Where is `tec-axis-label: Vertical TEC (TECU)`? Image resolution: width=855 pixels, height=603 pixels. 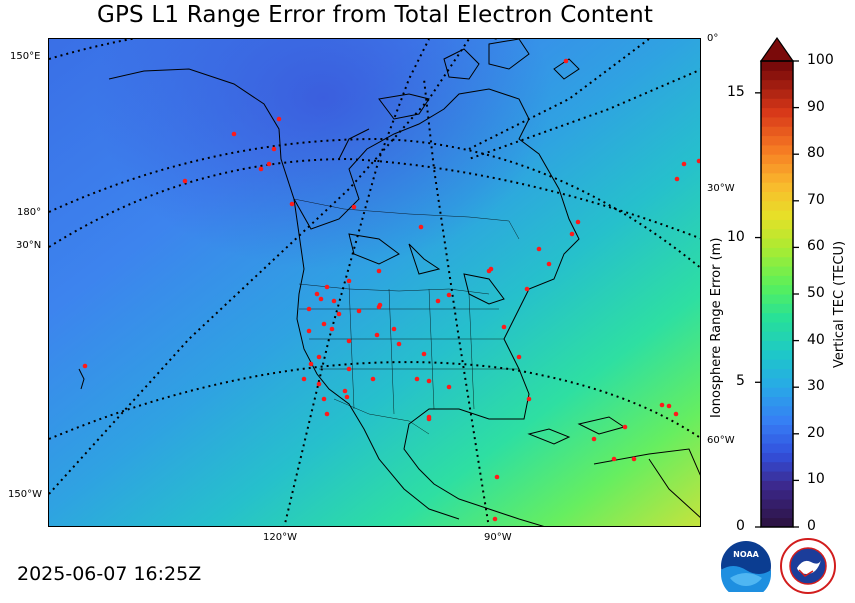
tec-axis-label: Vertical TEC (TECU) is located at coordinates (839, 304).